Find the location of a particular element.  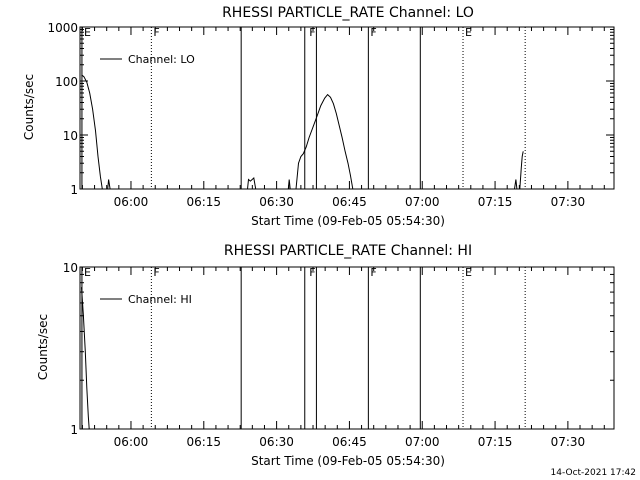

lo-y-tick-label-2: 100 is located at coordinates (66, 82).